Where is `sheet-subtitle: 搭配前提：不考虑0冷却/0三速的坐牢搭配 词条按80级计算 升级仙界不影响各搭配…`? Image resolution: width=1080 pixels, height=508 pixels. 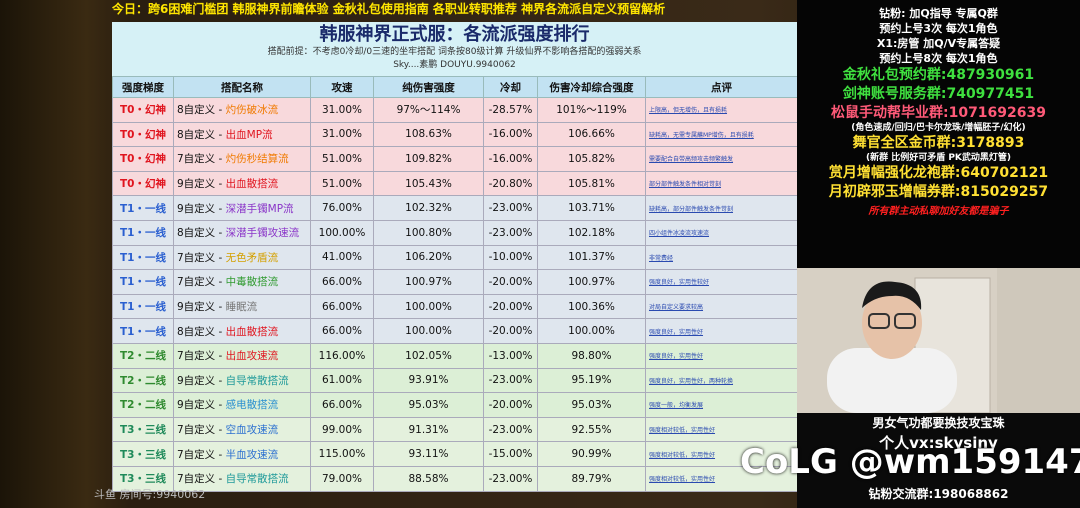 sheet-subtitle: 搭配前提：不考虑0冷却/0三速的坐牢搭配 词条按80级计算 升级仙界不影响各搭配… is located at coordinates (454, 52).